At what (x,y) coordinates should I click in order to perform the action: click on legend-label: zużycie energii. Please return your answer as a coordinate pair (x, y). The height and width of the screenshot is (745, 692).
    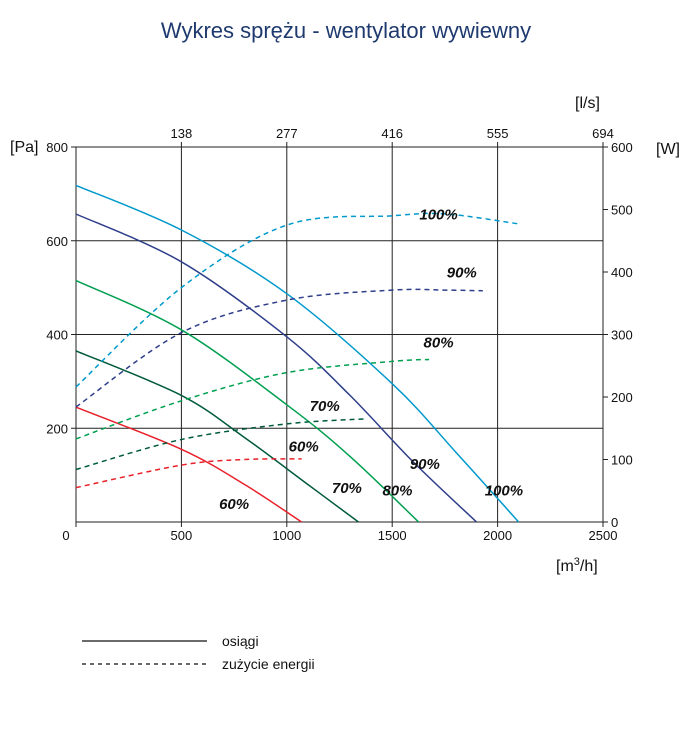
    Looking at the image, I should click on (268, 664).